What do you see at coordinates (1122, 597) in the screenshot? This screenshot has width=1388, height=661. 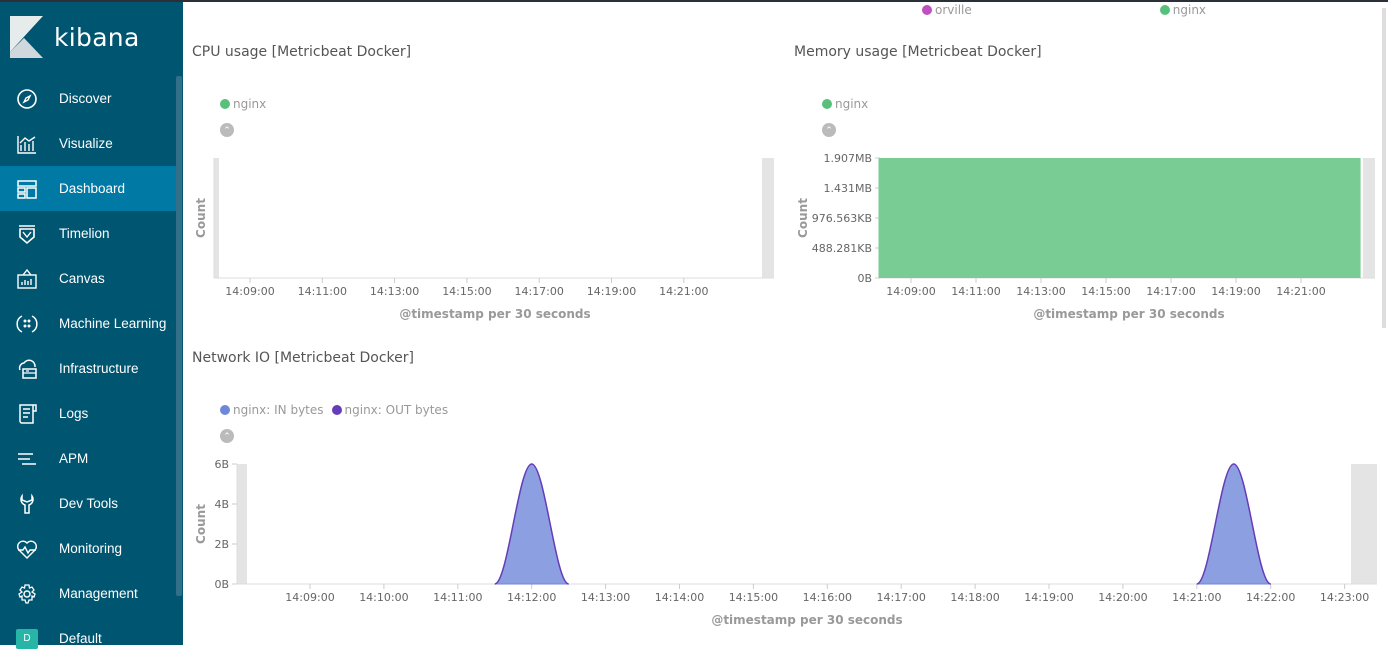 I see `x-tick-label: 14:20:00` at bounding box center [1122, 597].